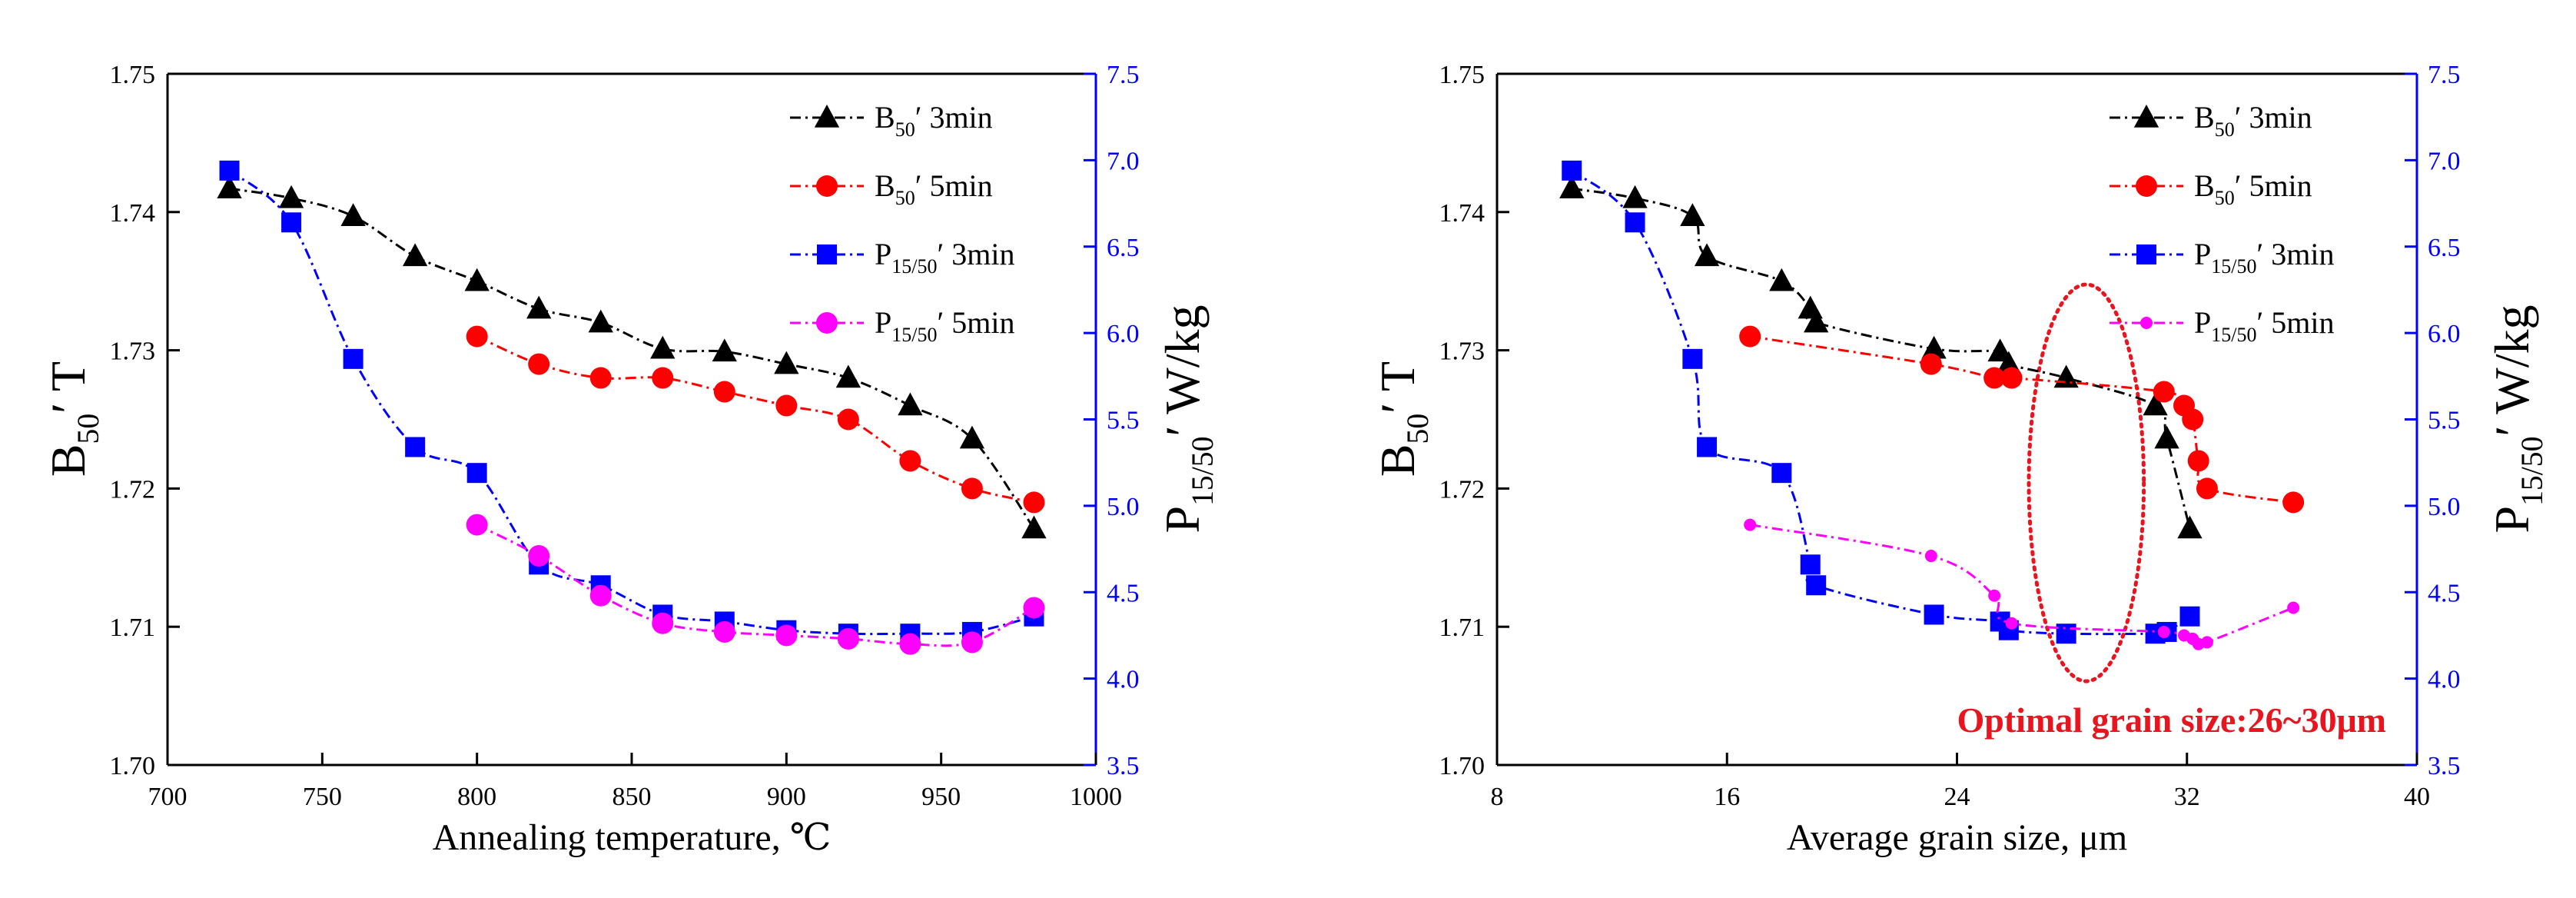  I want to click on x-tick-label: 850, so click(632, 797).